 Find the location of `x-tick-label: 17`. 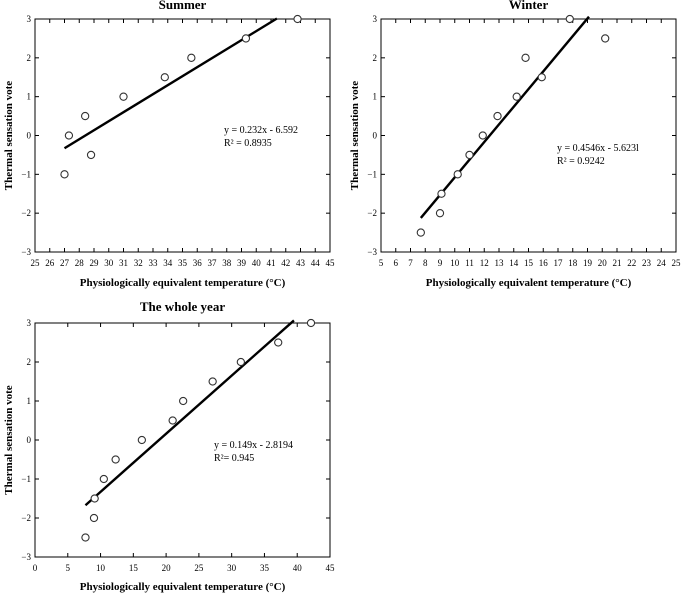

x-tick-label: 17 is located at coordinates (559, 263).